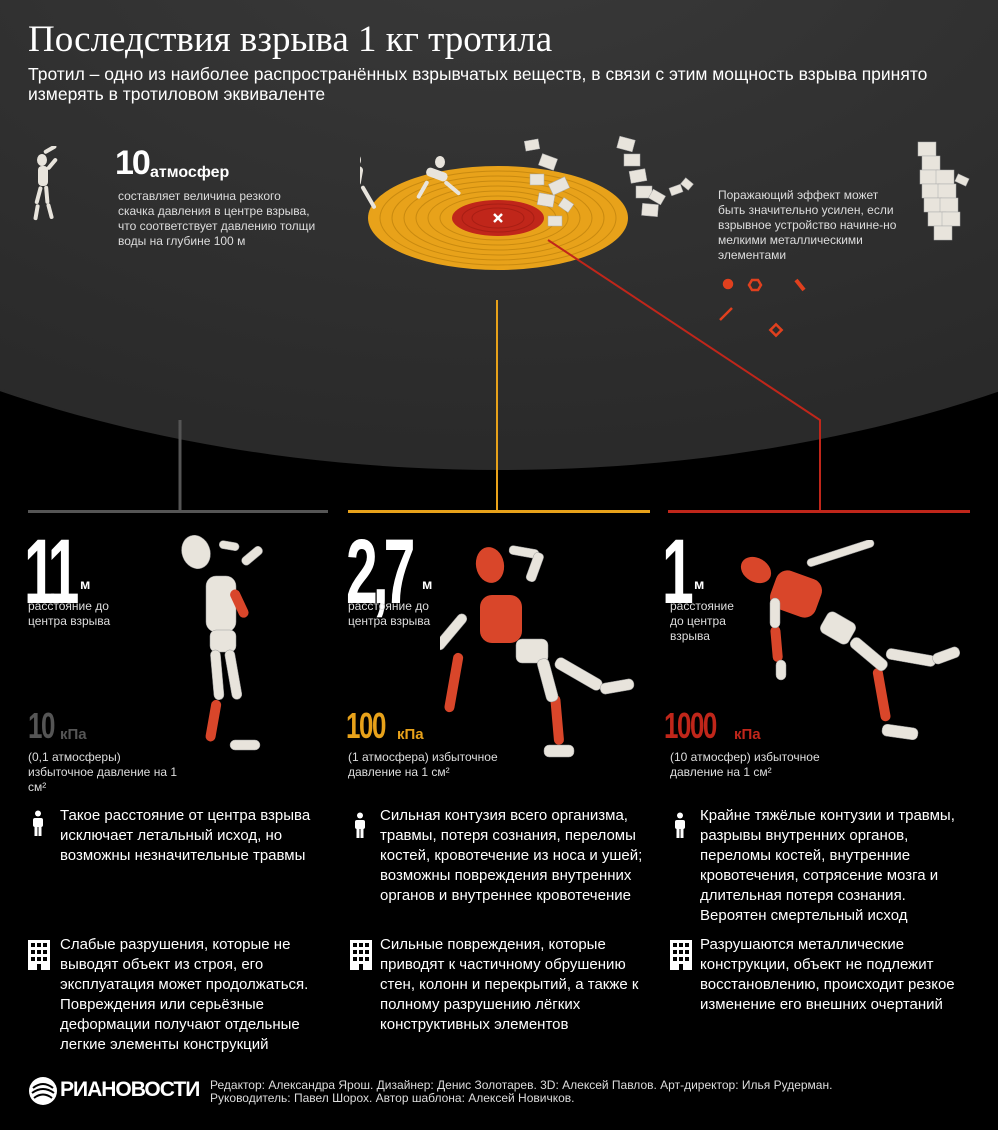 This screenshot has height=1130, width=998. What do you see at coordinates (45, 183) in the screenshot?
I see `small-figure-icon` at bounding box center [45, 183].